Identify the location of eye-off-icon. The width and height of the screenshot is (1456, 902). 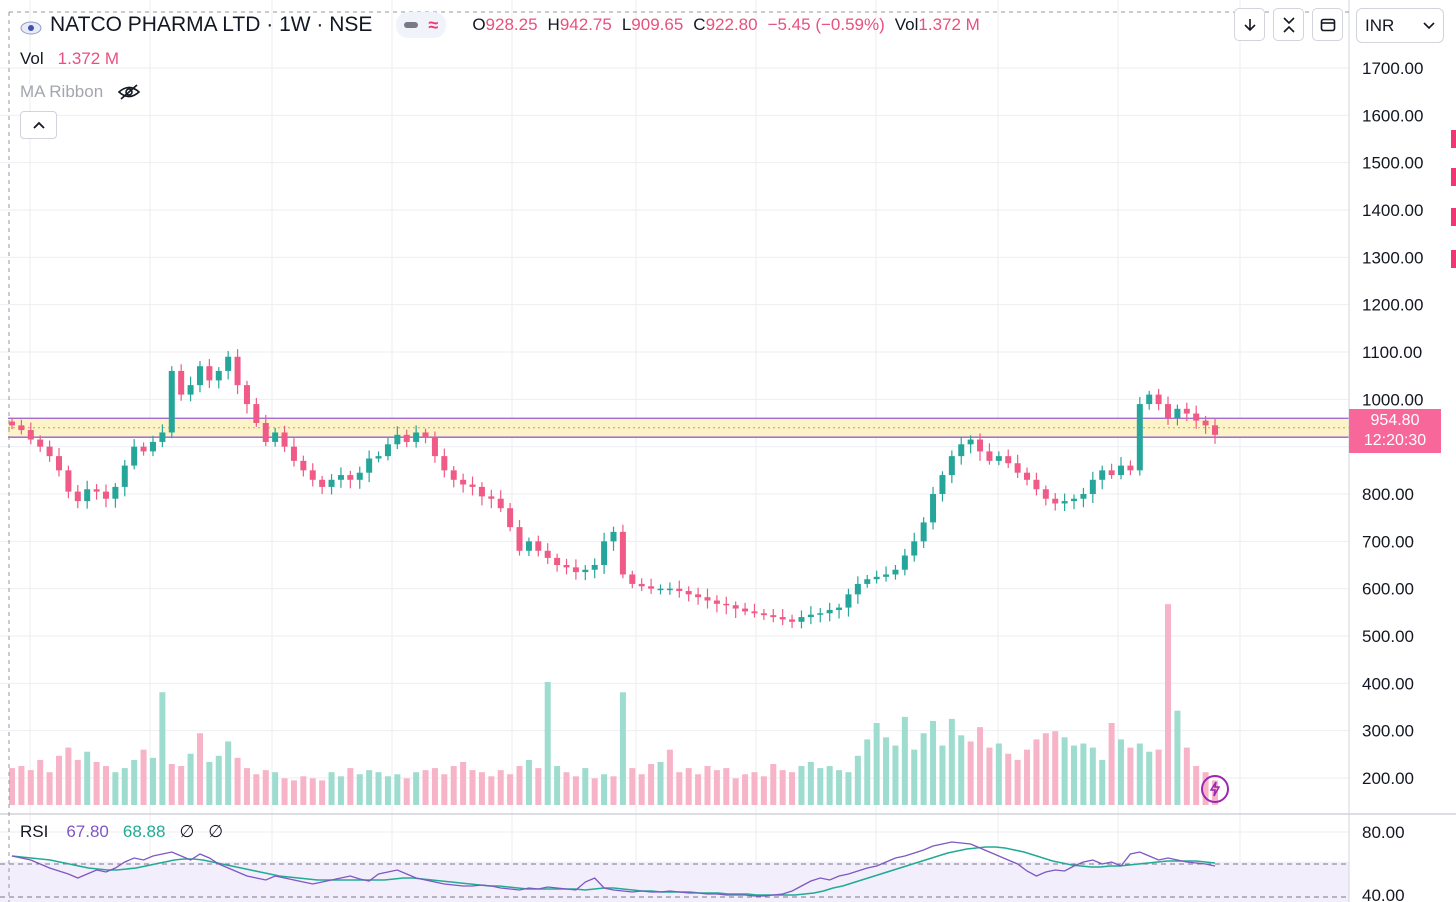
(129, 92).